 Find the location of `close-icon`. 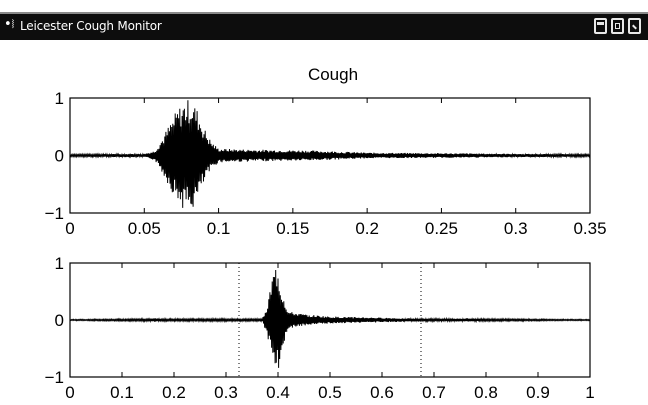

close-icon is located at coordinates (634, 26).